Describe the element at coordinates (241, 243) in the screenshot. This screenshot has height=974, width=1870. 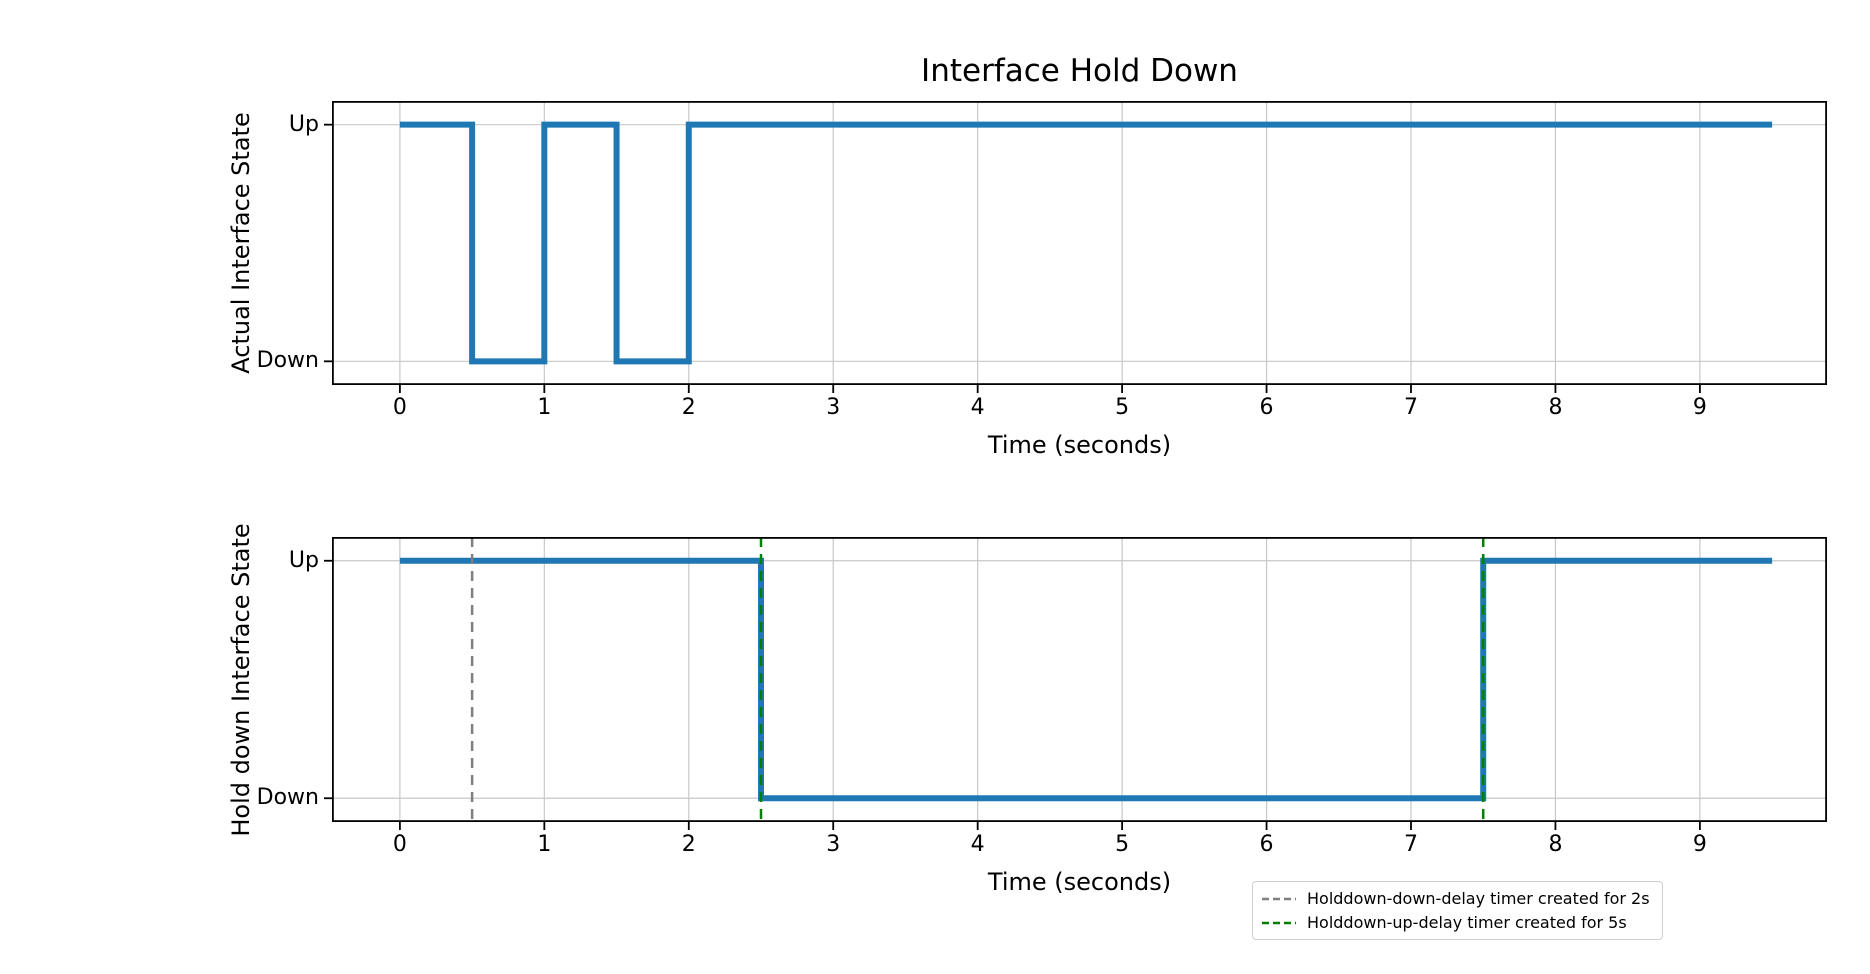
I see `y-axis-label-actual-interface-state: Actual Interface State` at that location.